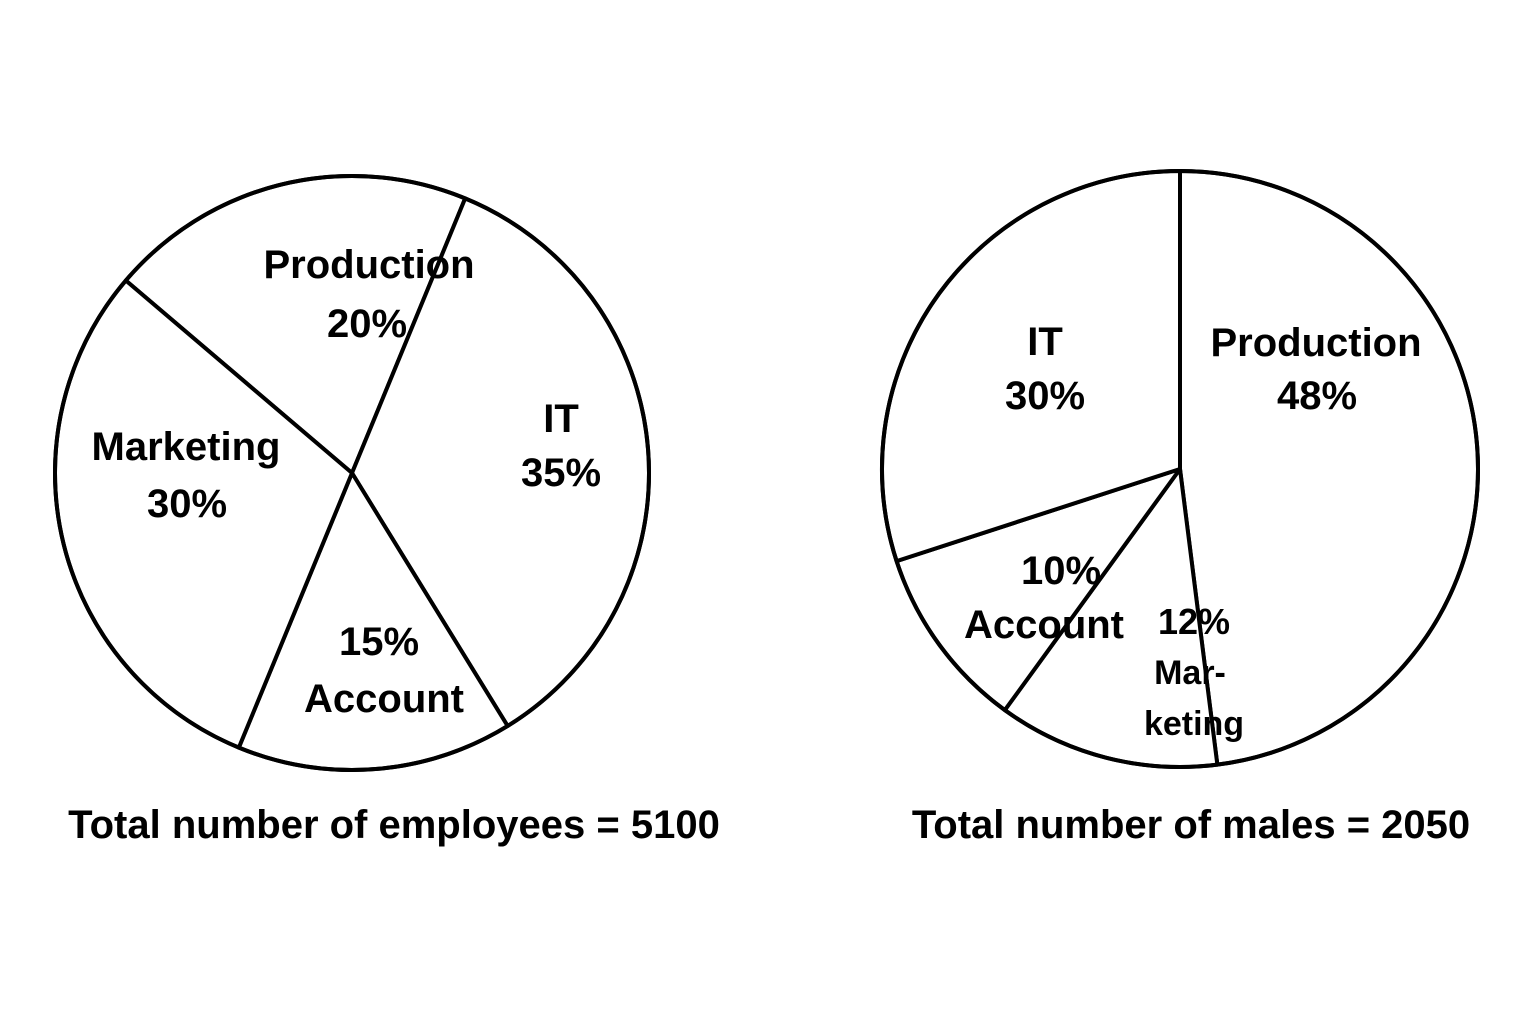 This screenshot has width=1536, height=1024. I want to click on slice-percent-marketing: 30%, so click(187, 504).